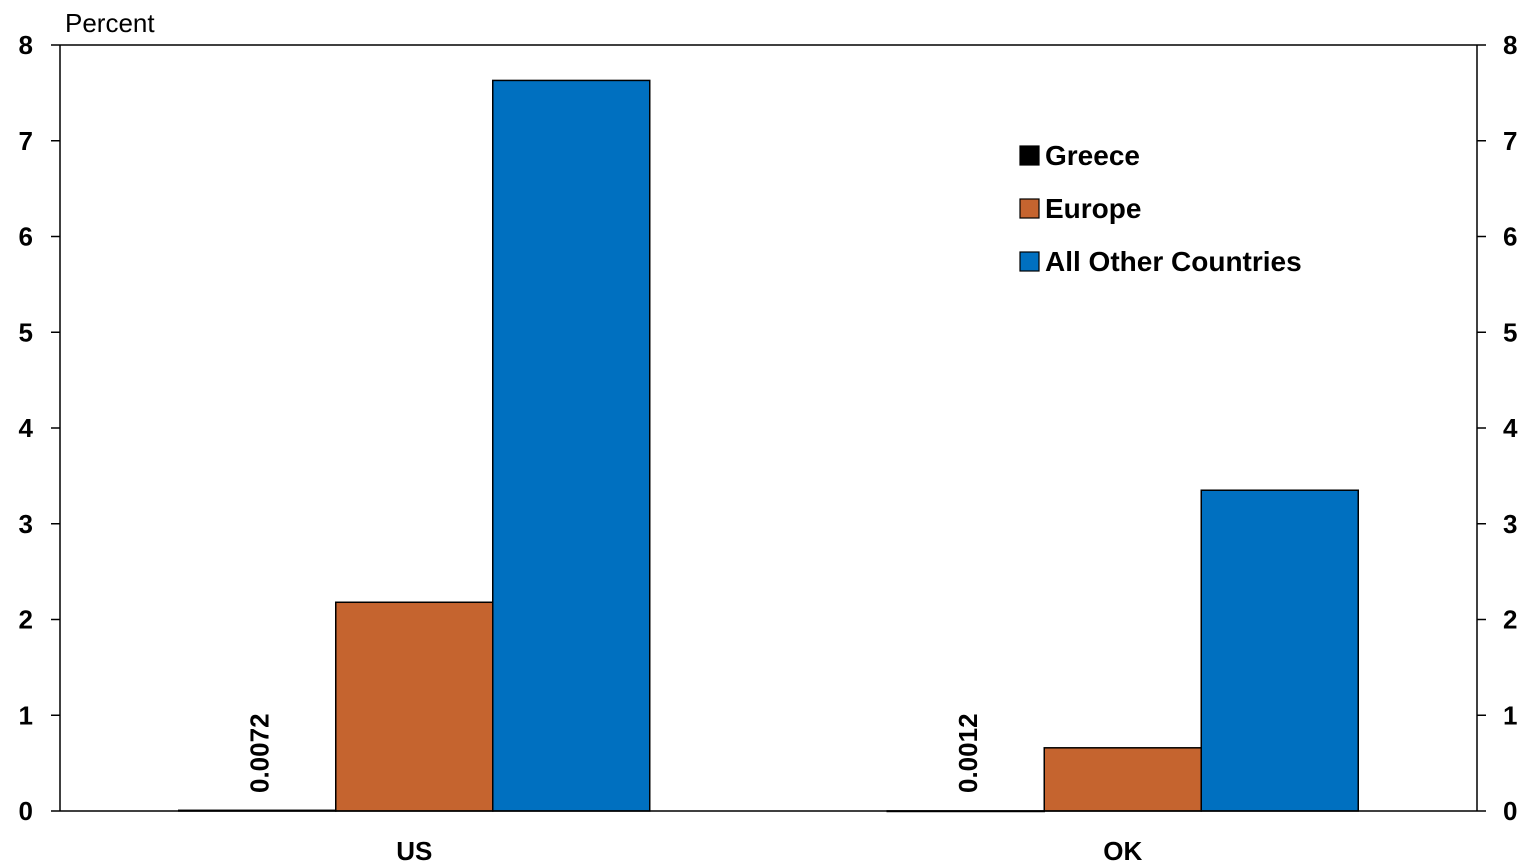 The image size is (1525, 864). Describe the element at coordinates (26, 45) in the screenshot. I see `y-tick-label-left: 8` at that location.